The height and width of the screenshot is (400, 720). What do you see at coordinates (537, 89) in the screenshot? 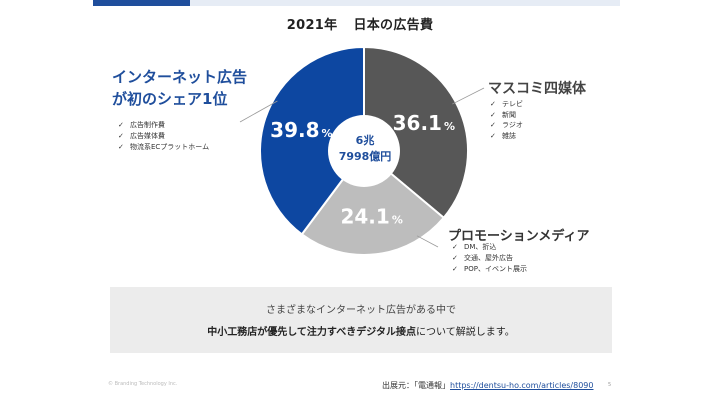
I see `mass-media-heading: マスコミ四媒体` at bounding box center [537, 89].